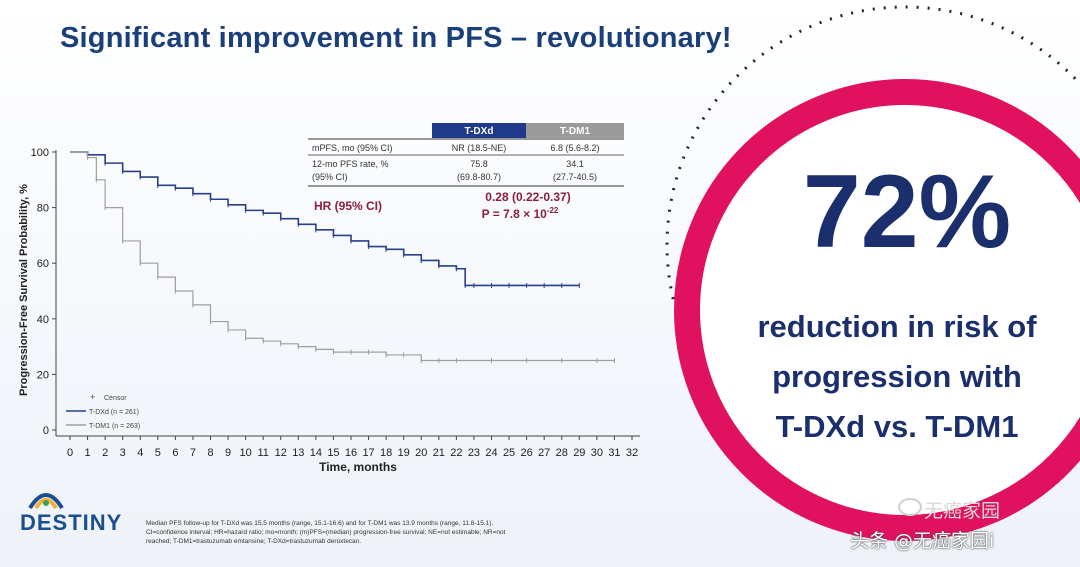 This screenshot has width=1080, height=567. I want to click on x-tick-label: 6, so click(175, 453).